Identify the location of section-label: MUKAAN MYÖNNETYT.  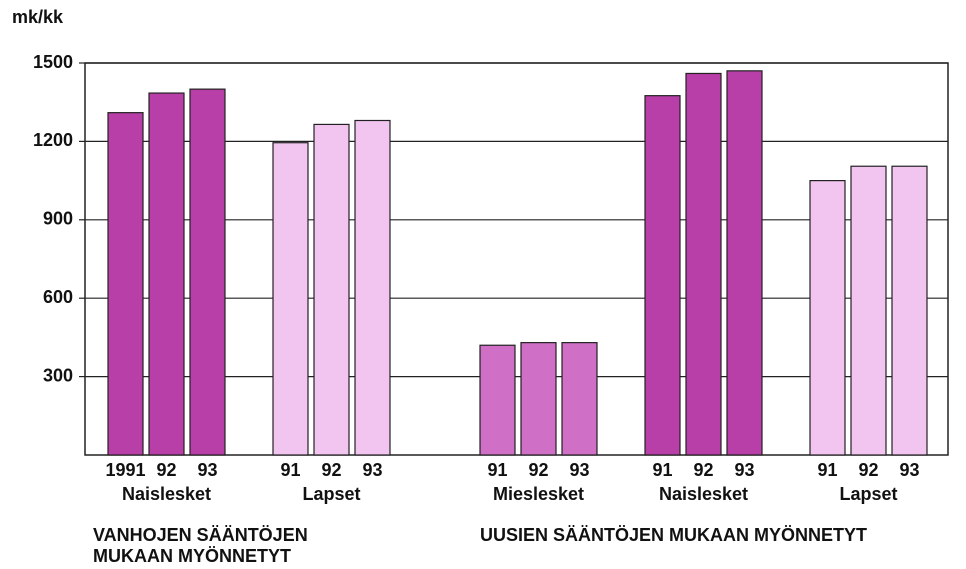
(192, 556).